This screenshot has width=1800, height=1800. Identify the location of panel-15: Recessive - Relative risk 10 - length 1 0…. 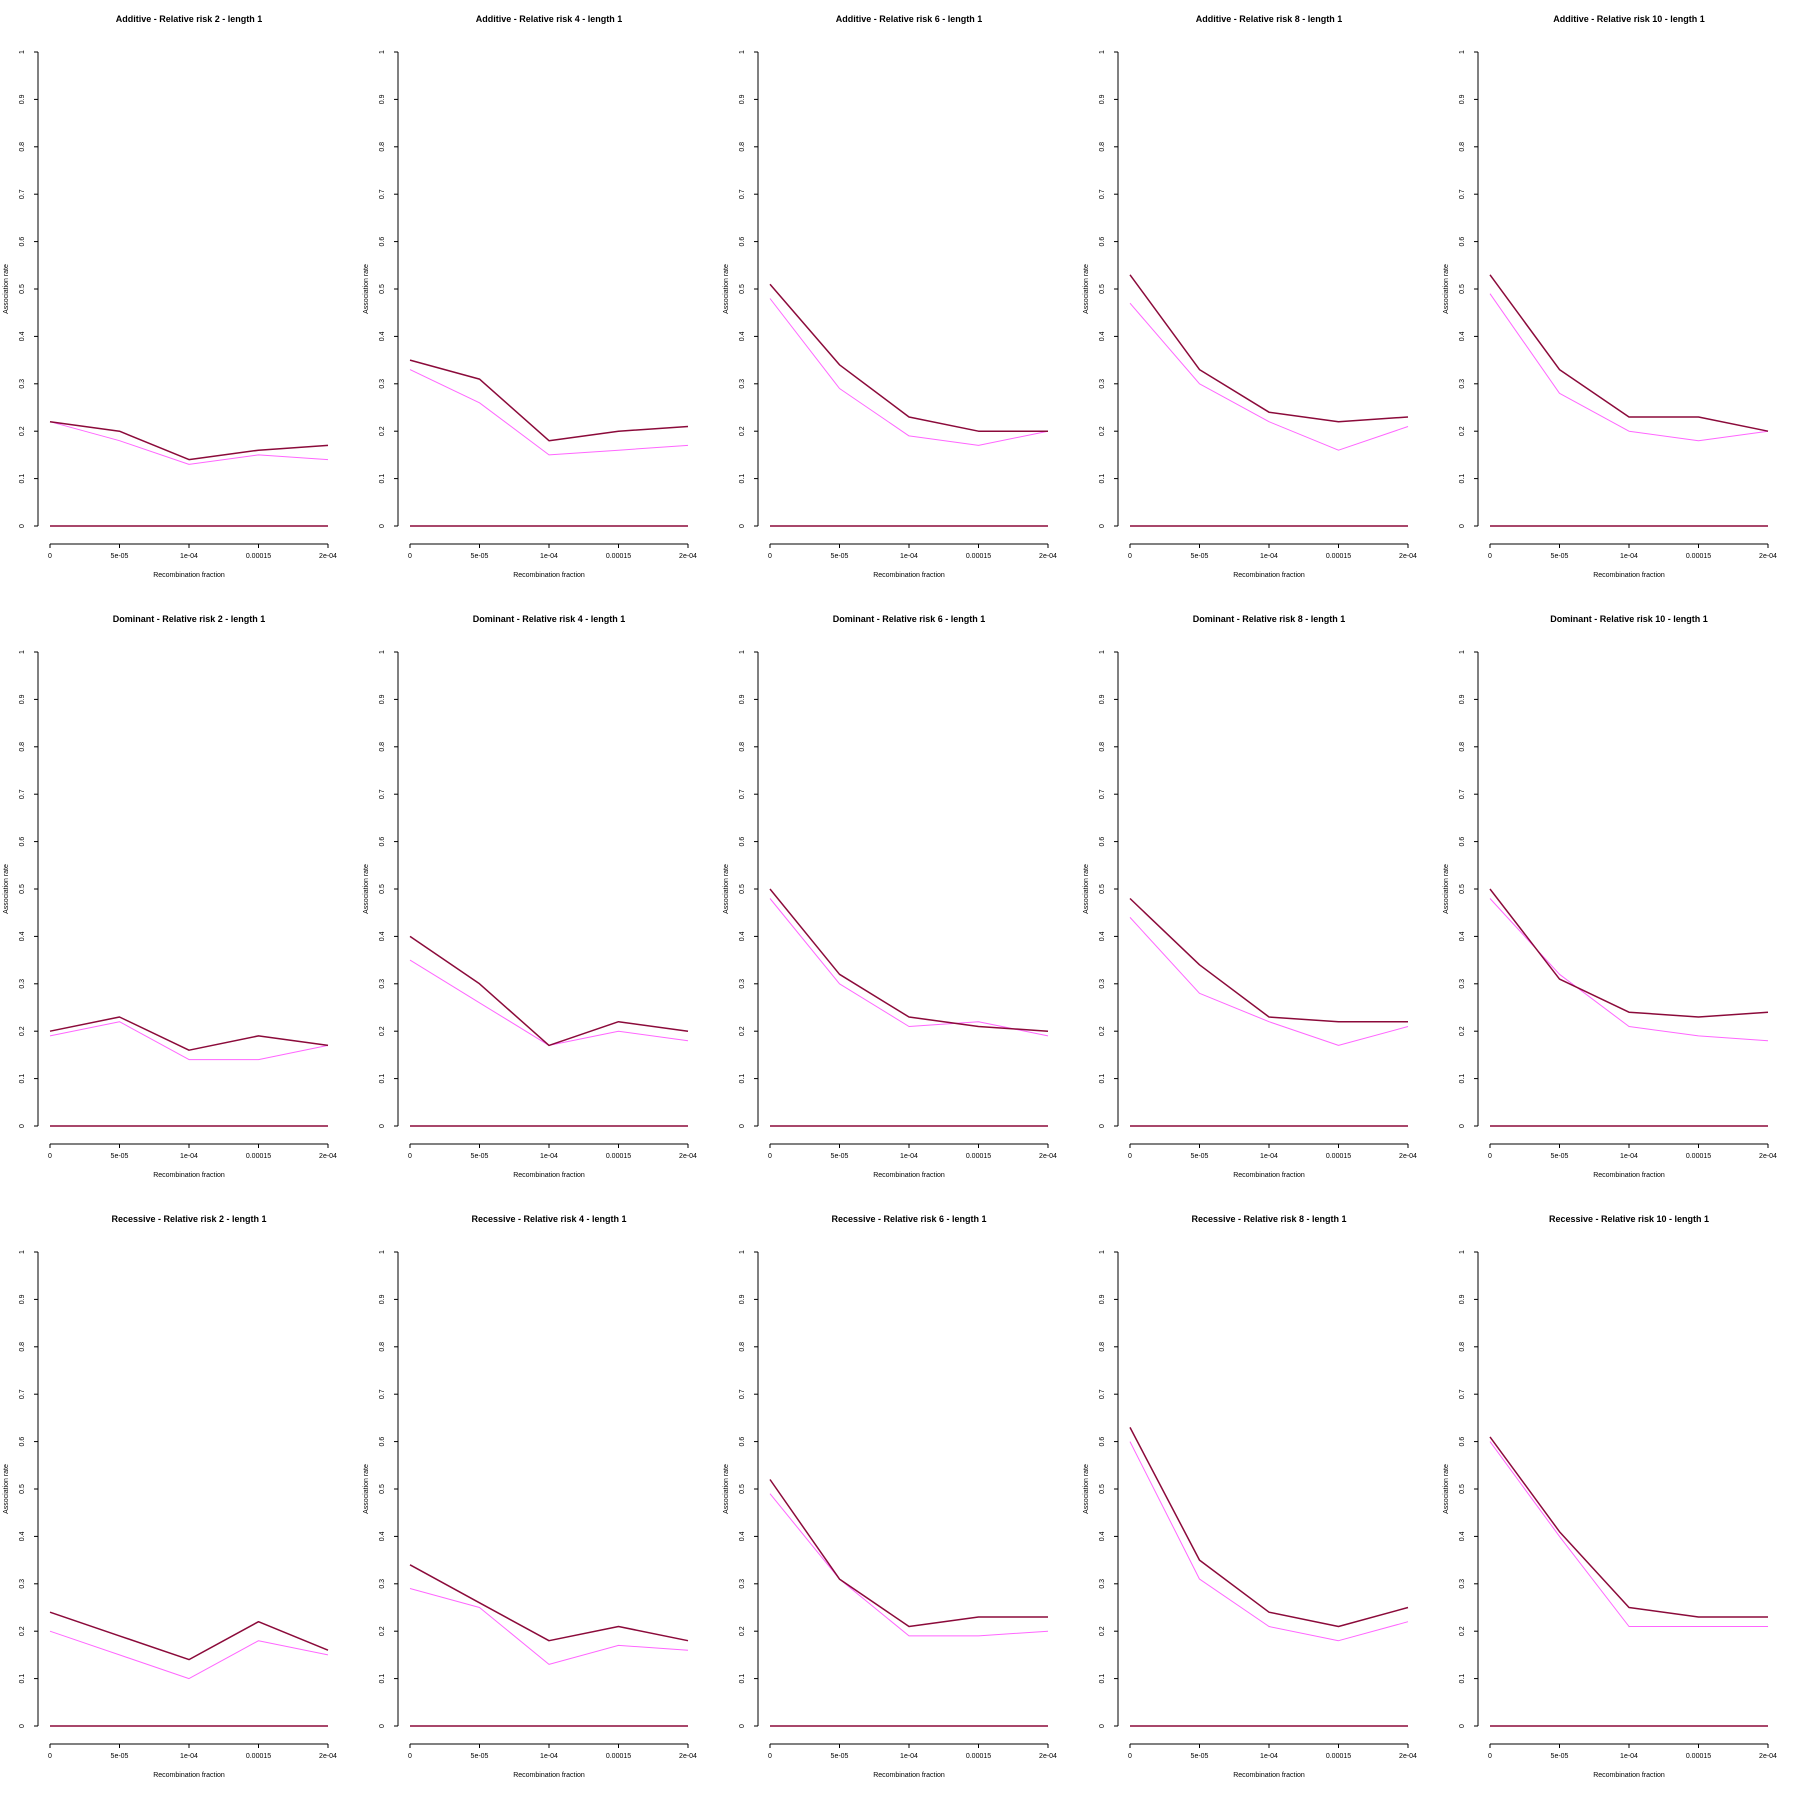
(1610, 1496).